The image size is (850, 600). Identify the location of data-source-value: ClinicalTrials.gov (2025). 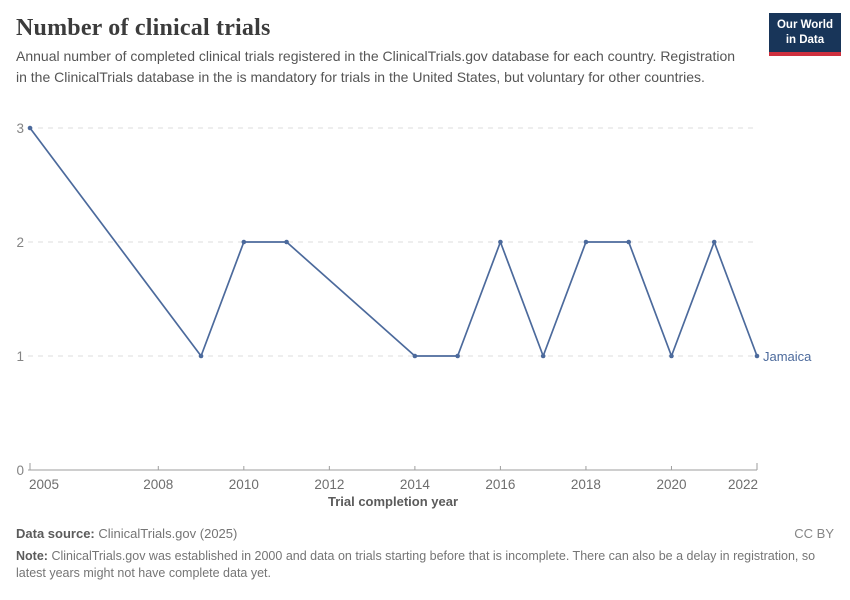
(168, 533).